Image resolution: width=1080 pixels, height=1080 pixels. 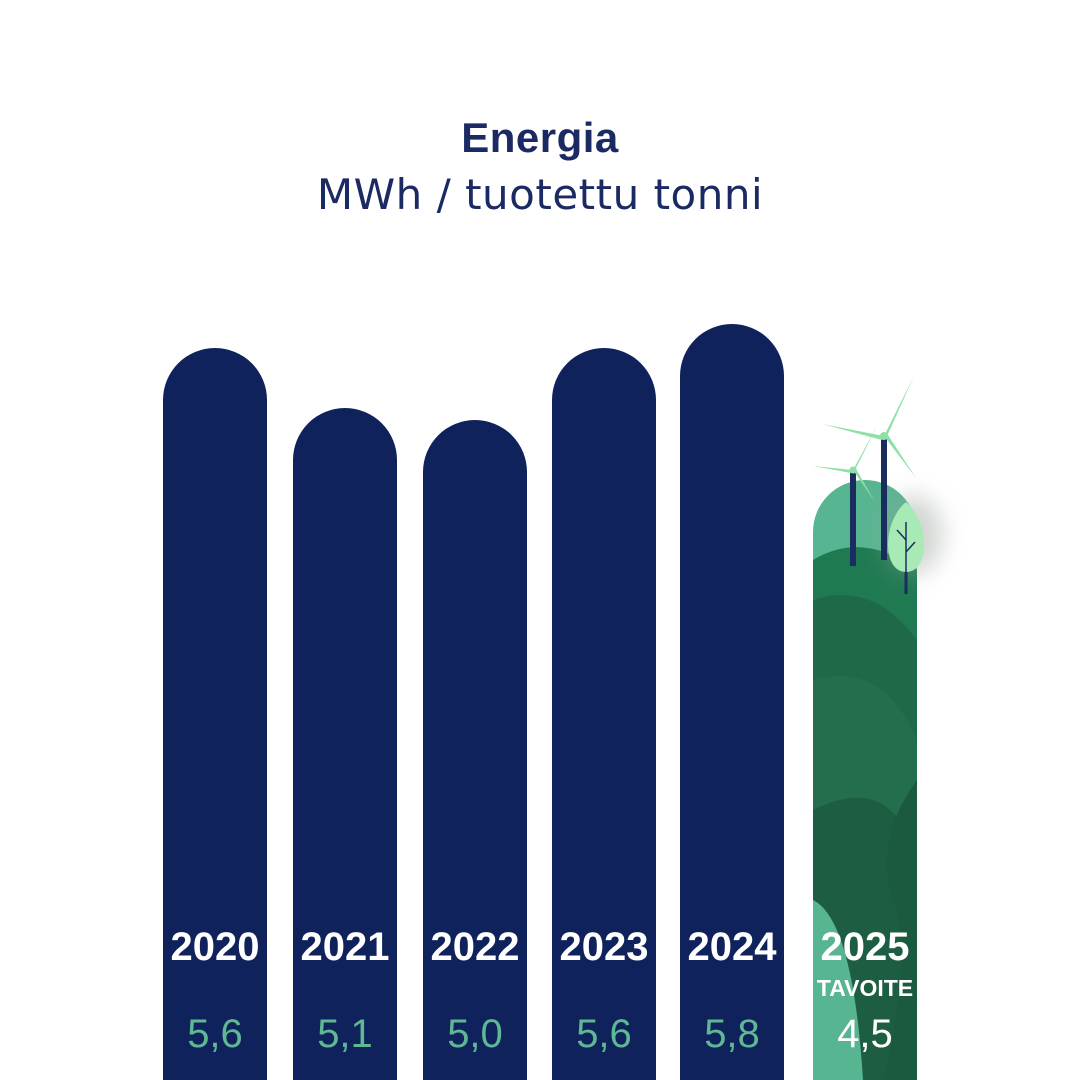 I want to click on target-label: TAVOITE, so click(x=865, y=988).